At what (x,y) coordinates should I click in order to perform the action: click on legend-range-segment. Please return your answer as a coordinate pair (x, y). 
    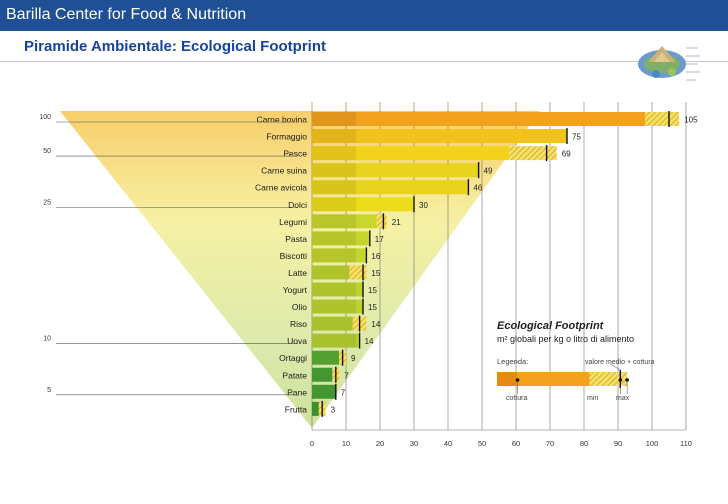
    Looking at the image, I should click on (608, 379).